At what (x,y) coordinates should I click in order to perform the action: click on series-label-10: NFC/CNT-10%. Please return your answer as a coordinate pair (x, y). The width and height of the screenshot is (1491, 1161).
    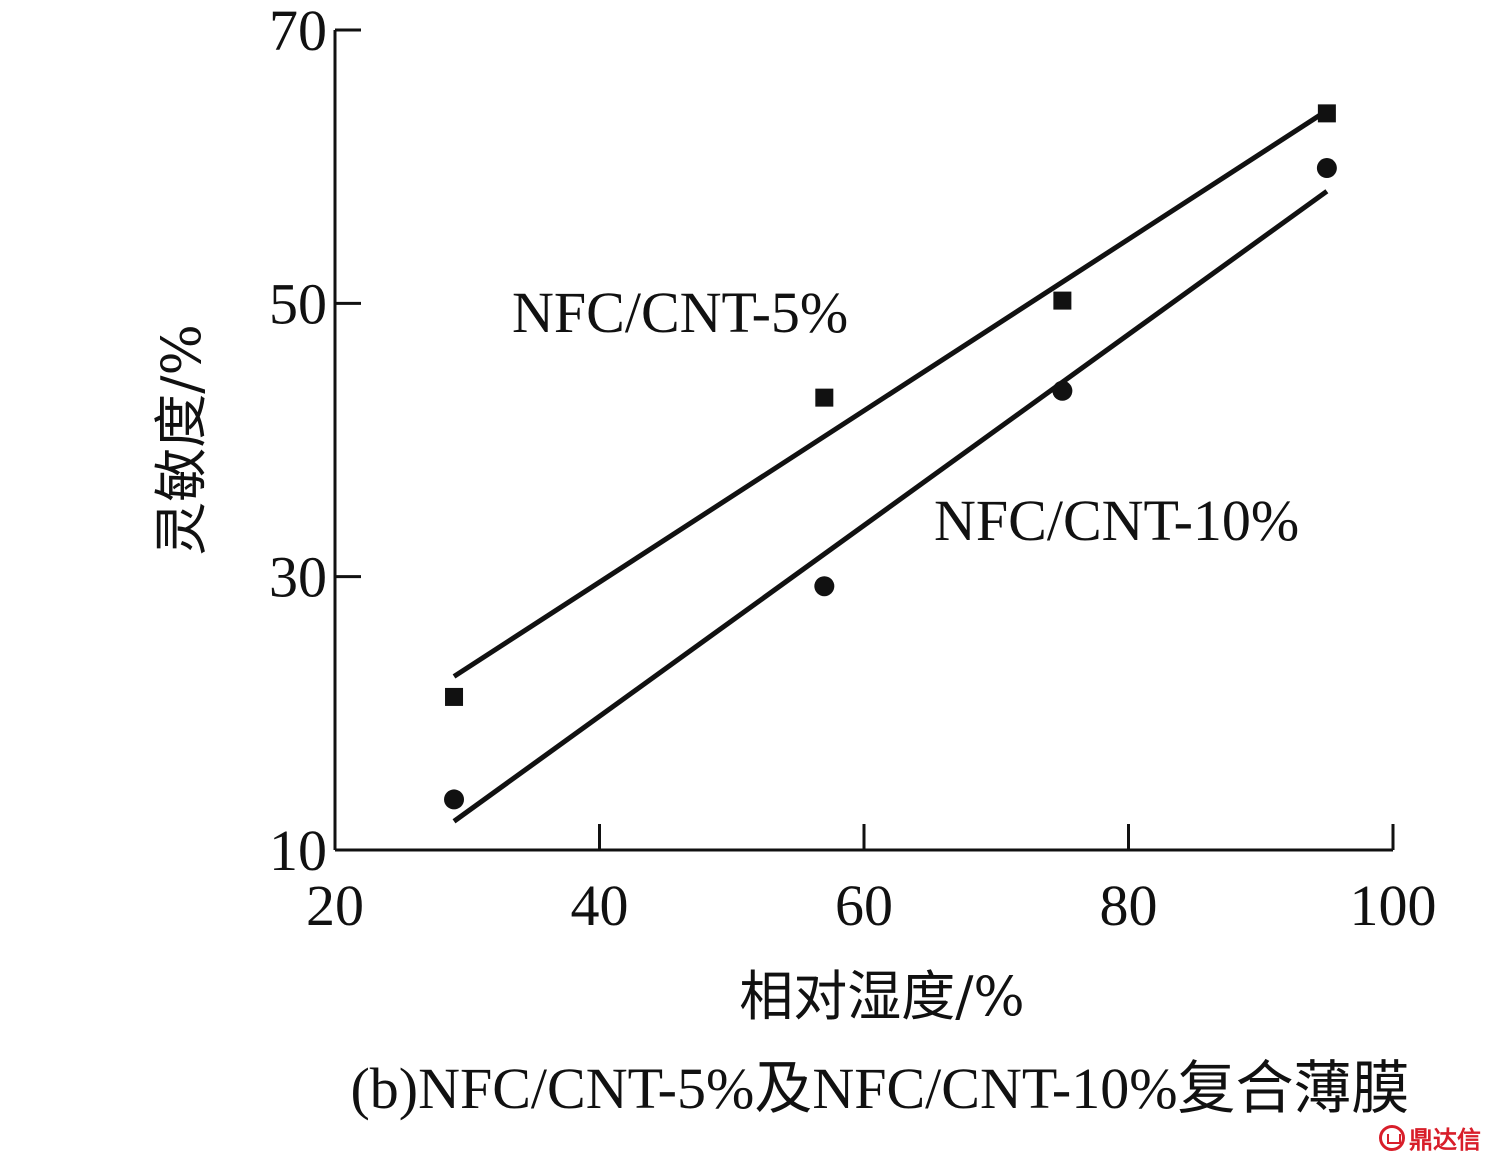
    Looking at the image, I should click on (1116, 520).